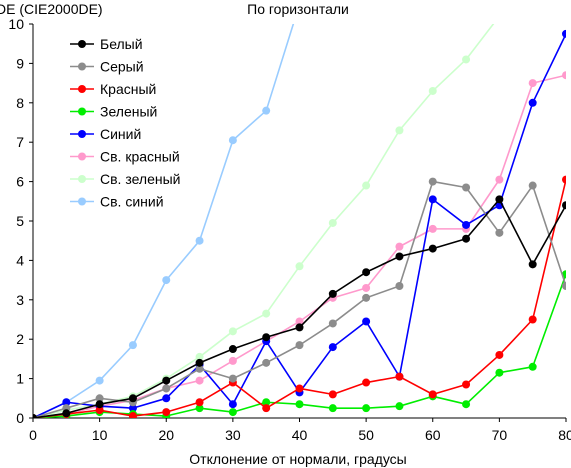 This screenshot has height=468, width=571. I want to click on x-axis-title: Отклонение от нормали, градусы, so click(297, 459).